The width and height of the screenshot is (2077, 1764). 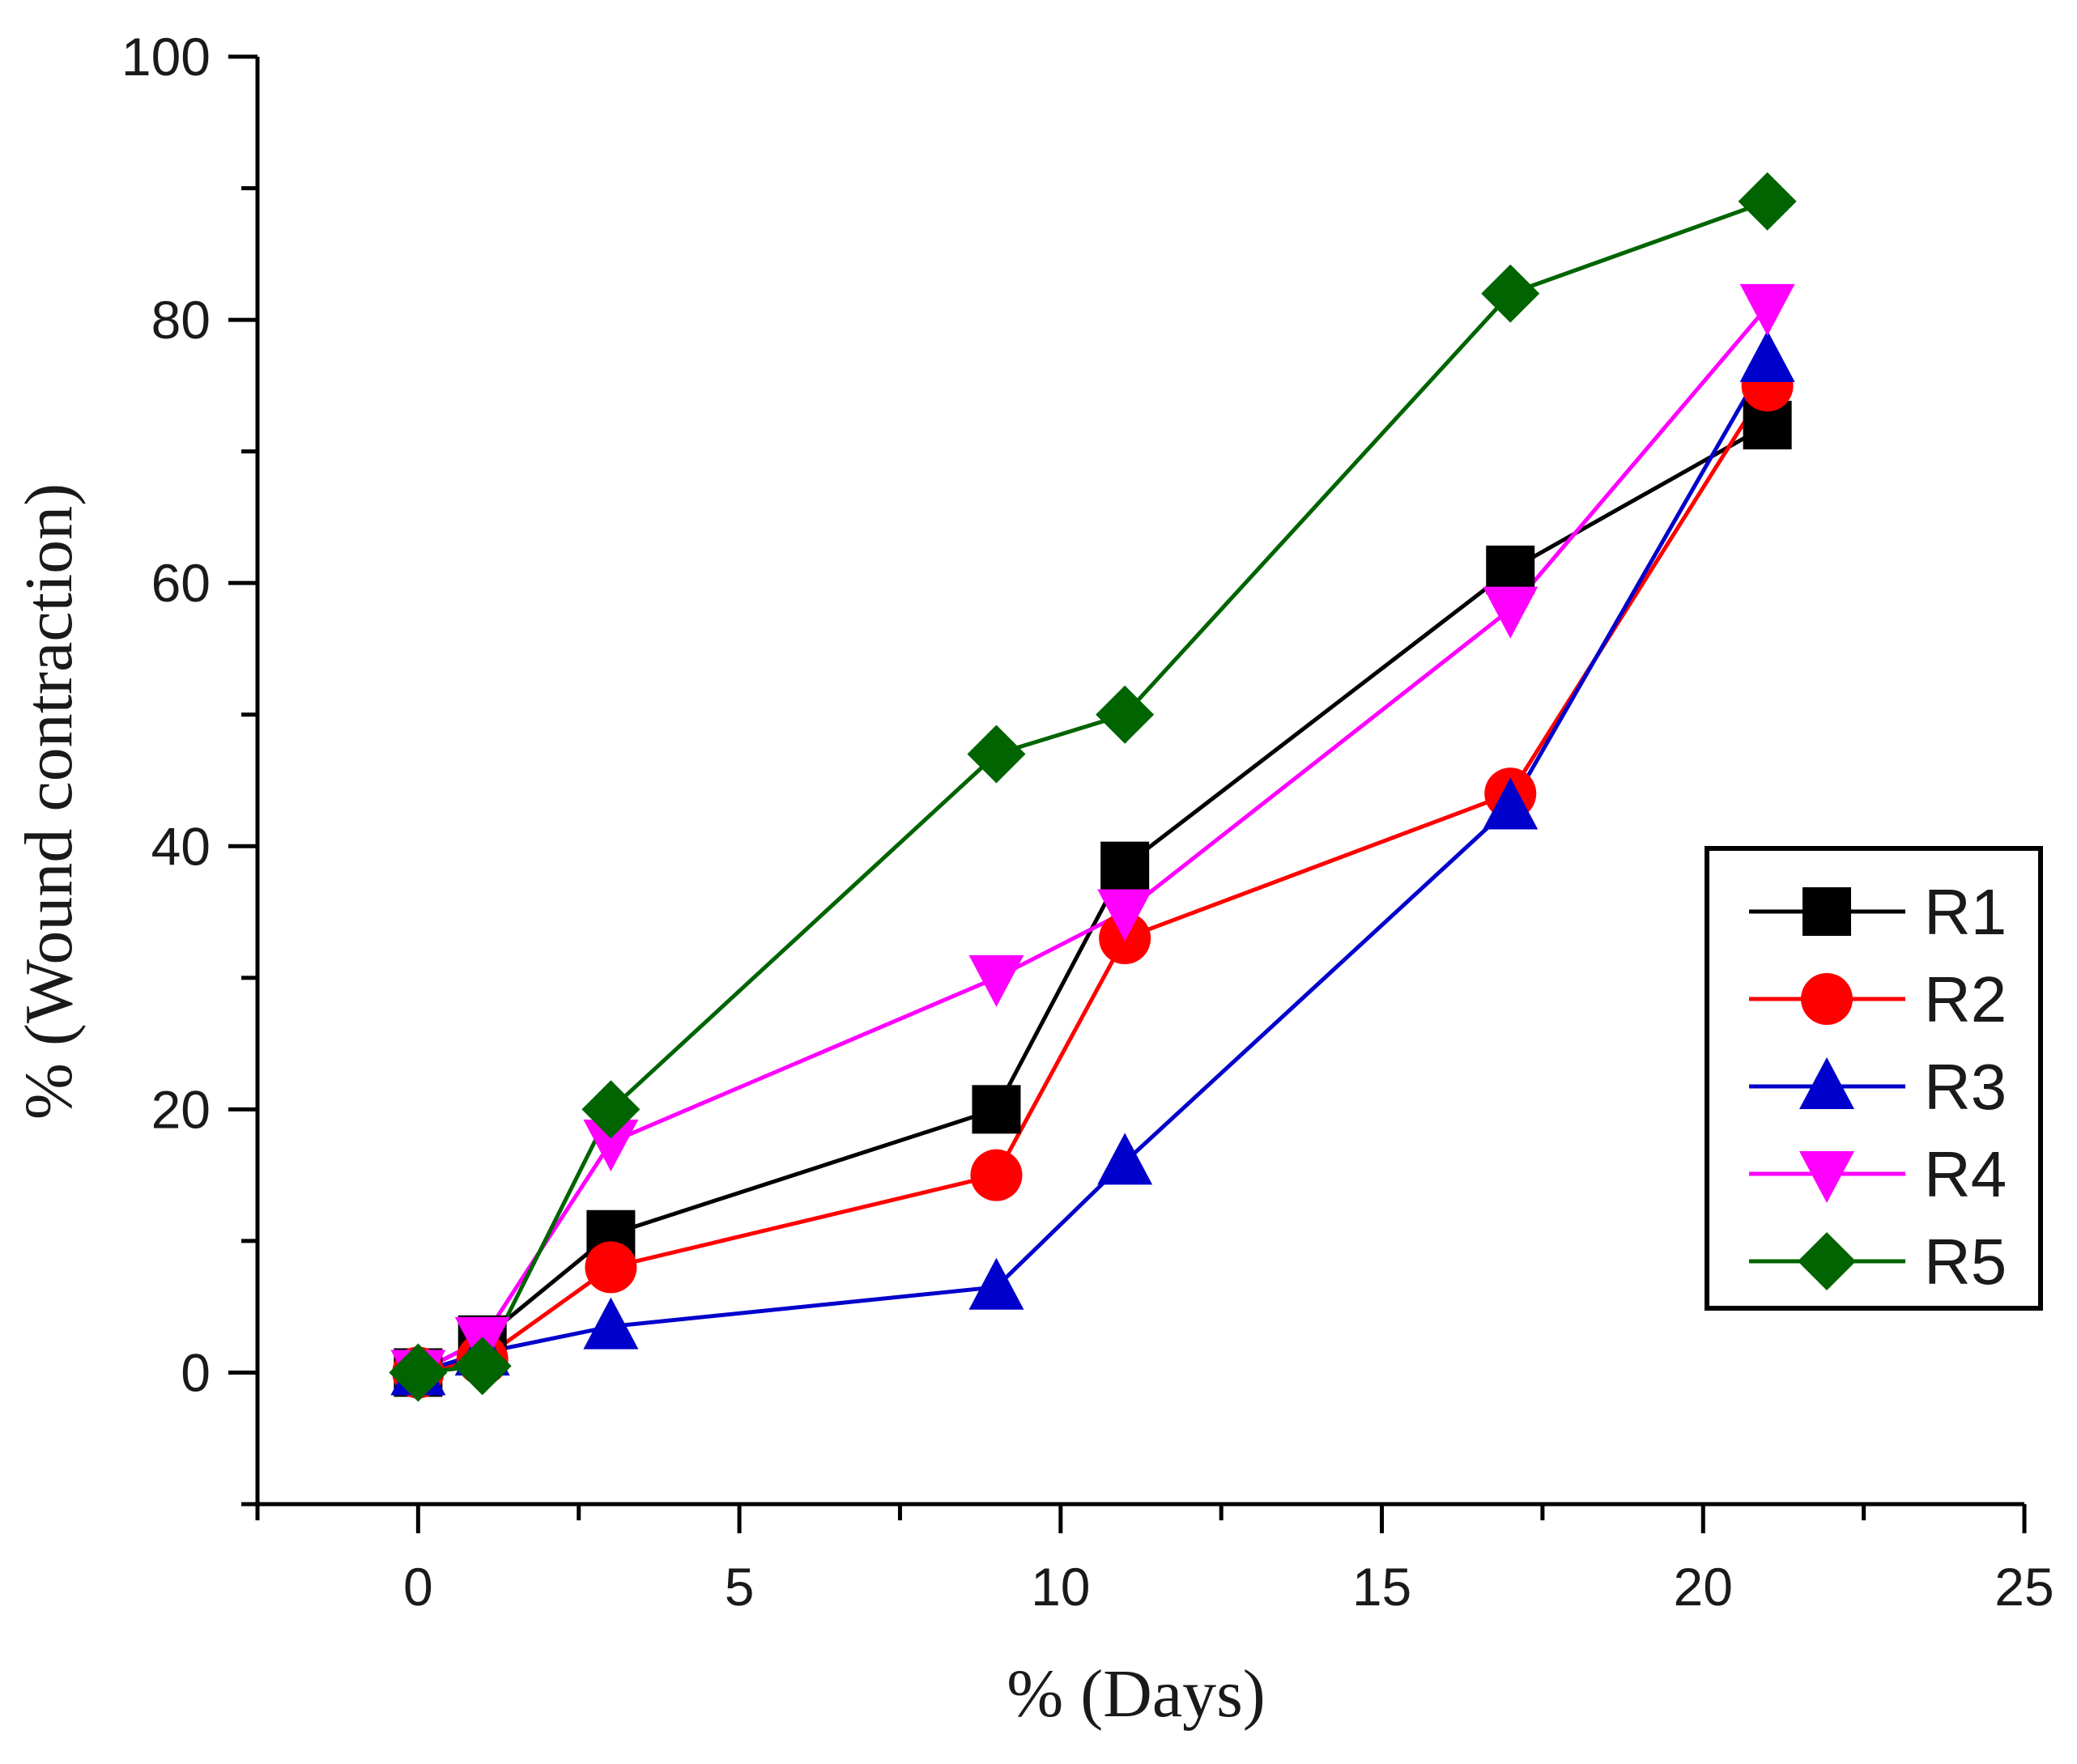 What do you see at coordinates (1827, 1261) in the screenshot?
I see `legend-marker-r5` at bounding box center [1827, 1261].